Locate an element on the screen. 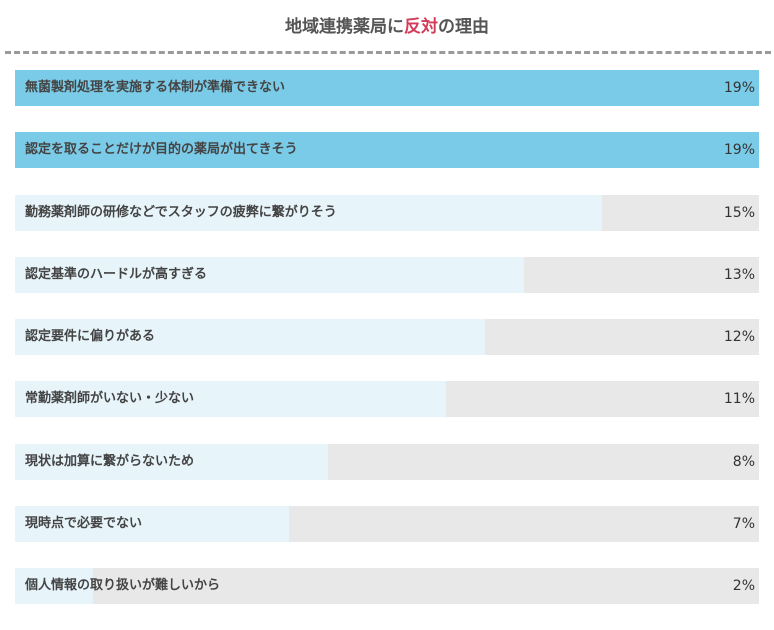  bar-value-label: 8% is located at coordinates (743, 461).